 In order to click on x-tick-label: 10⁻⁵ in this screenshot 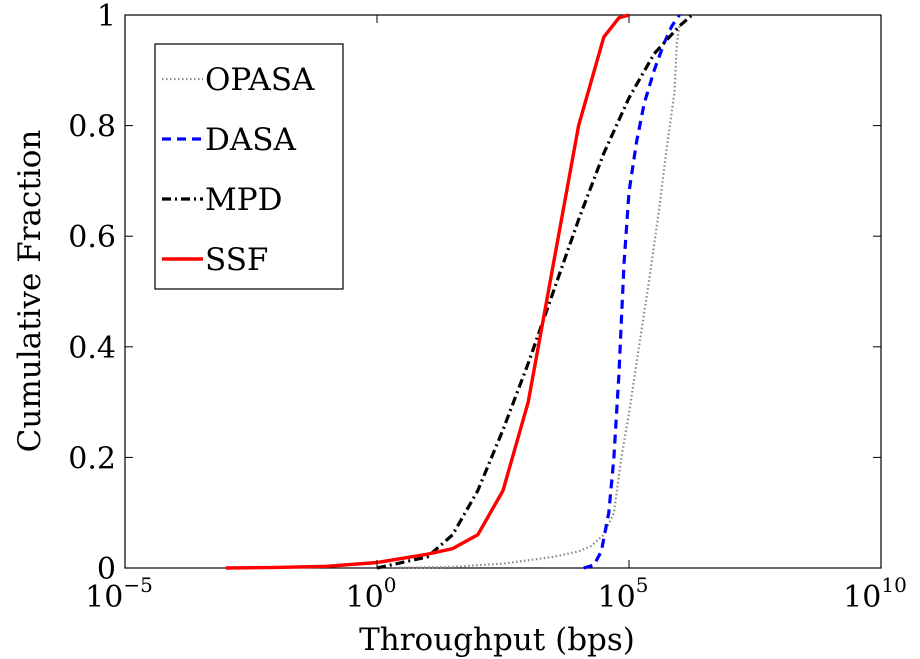, I will do `click(119, 594)`.